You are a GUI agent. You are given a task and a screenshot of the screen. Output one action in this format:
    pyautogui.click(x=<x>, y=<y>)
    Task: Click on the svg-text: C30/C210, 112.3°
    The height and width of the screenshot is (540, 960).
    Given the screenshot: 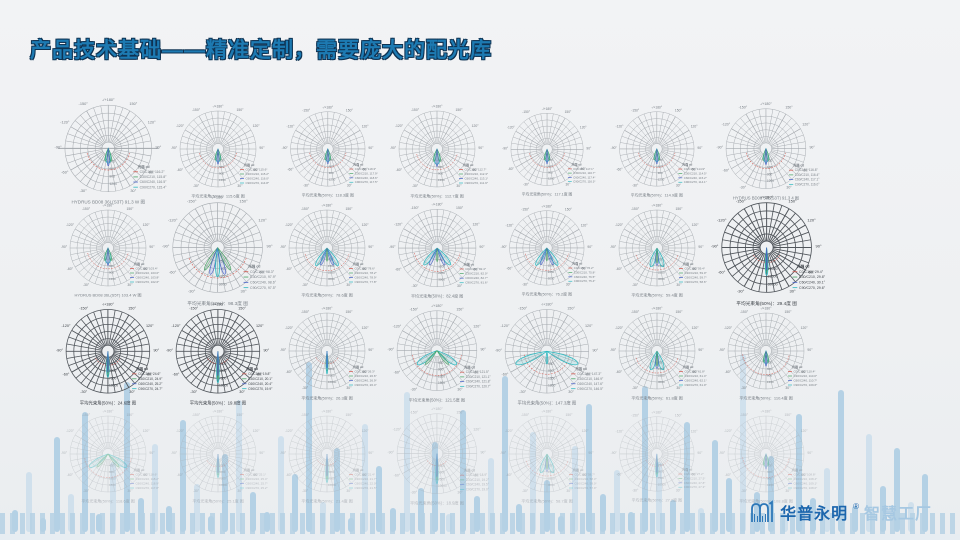 What is the action you would take?
    pyautogui.click(x=477, y=174)
    